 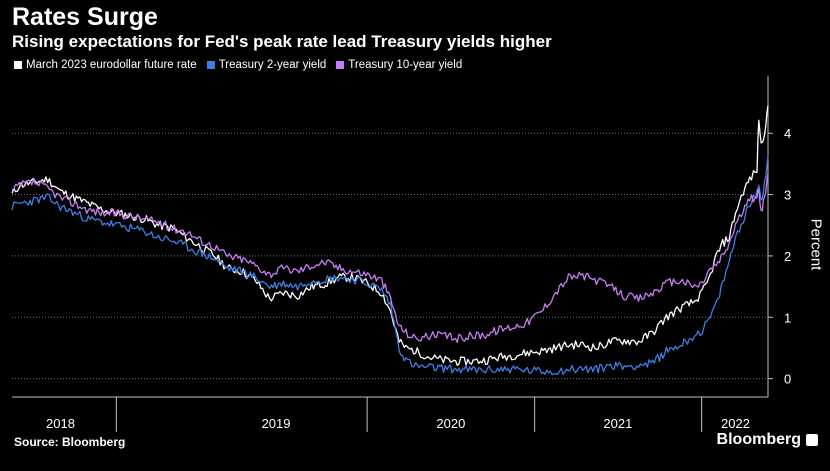 What do you see at coordinates (816, 244) in the screenshot?
I see `y-axis-label: Percent` at bounding box center [816, 244].